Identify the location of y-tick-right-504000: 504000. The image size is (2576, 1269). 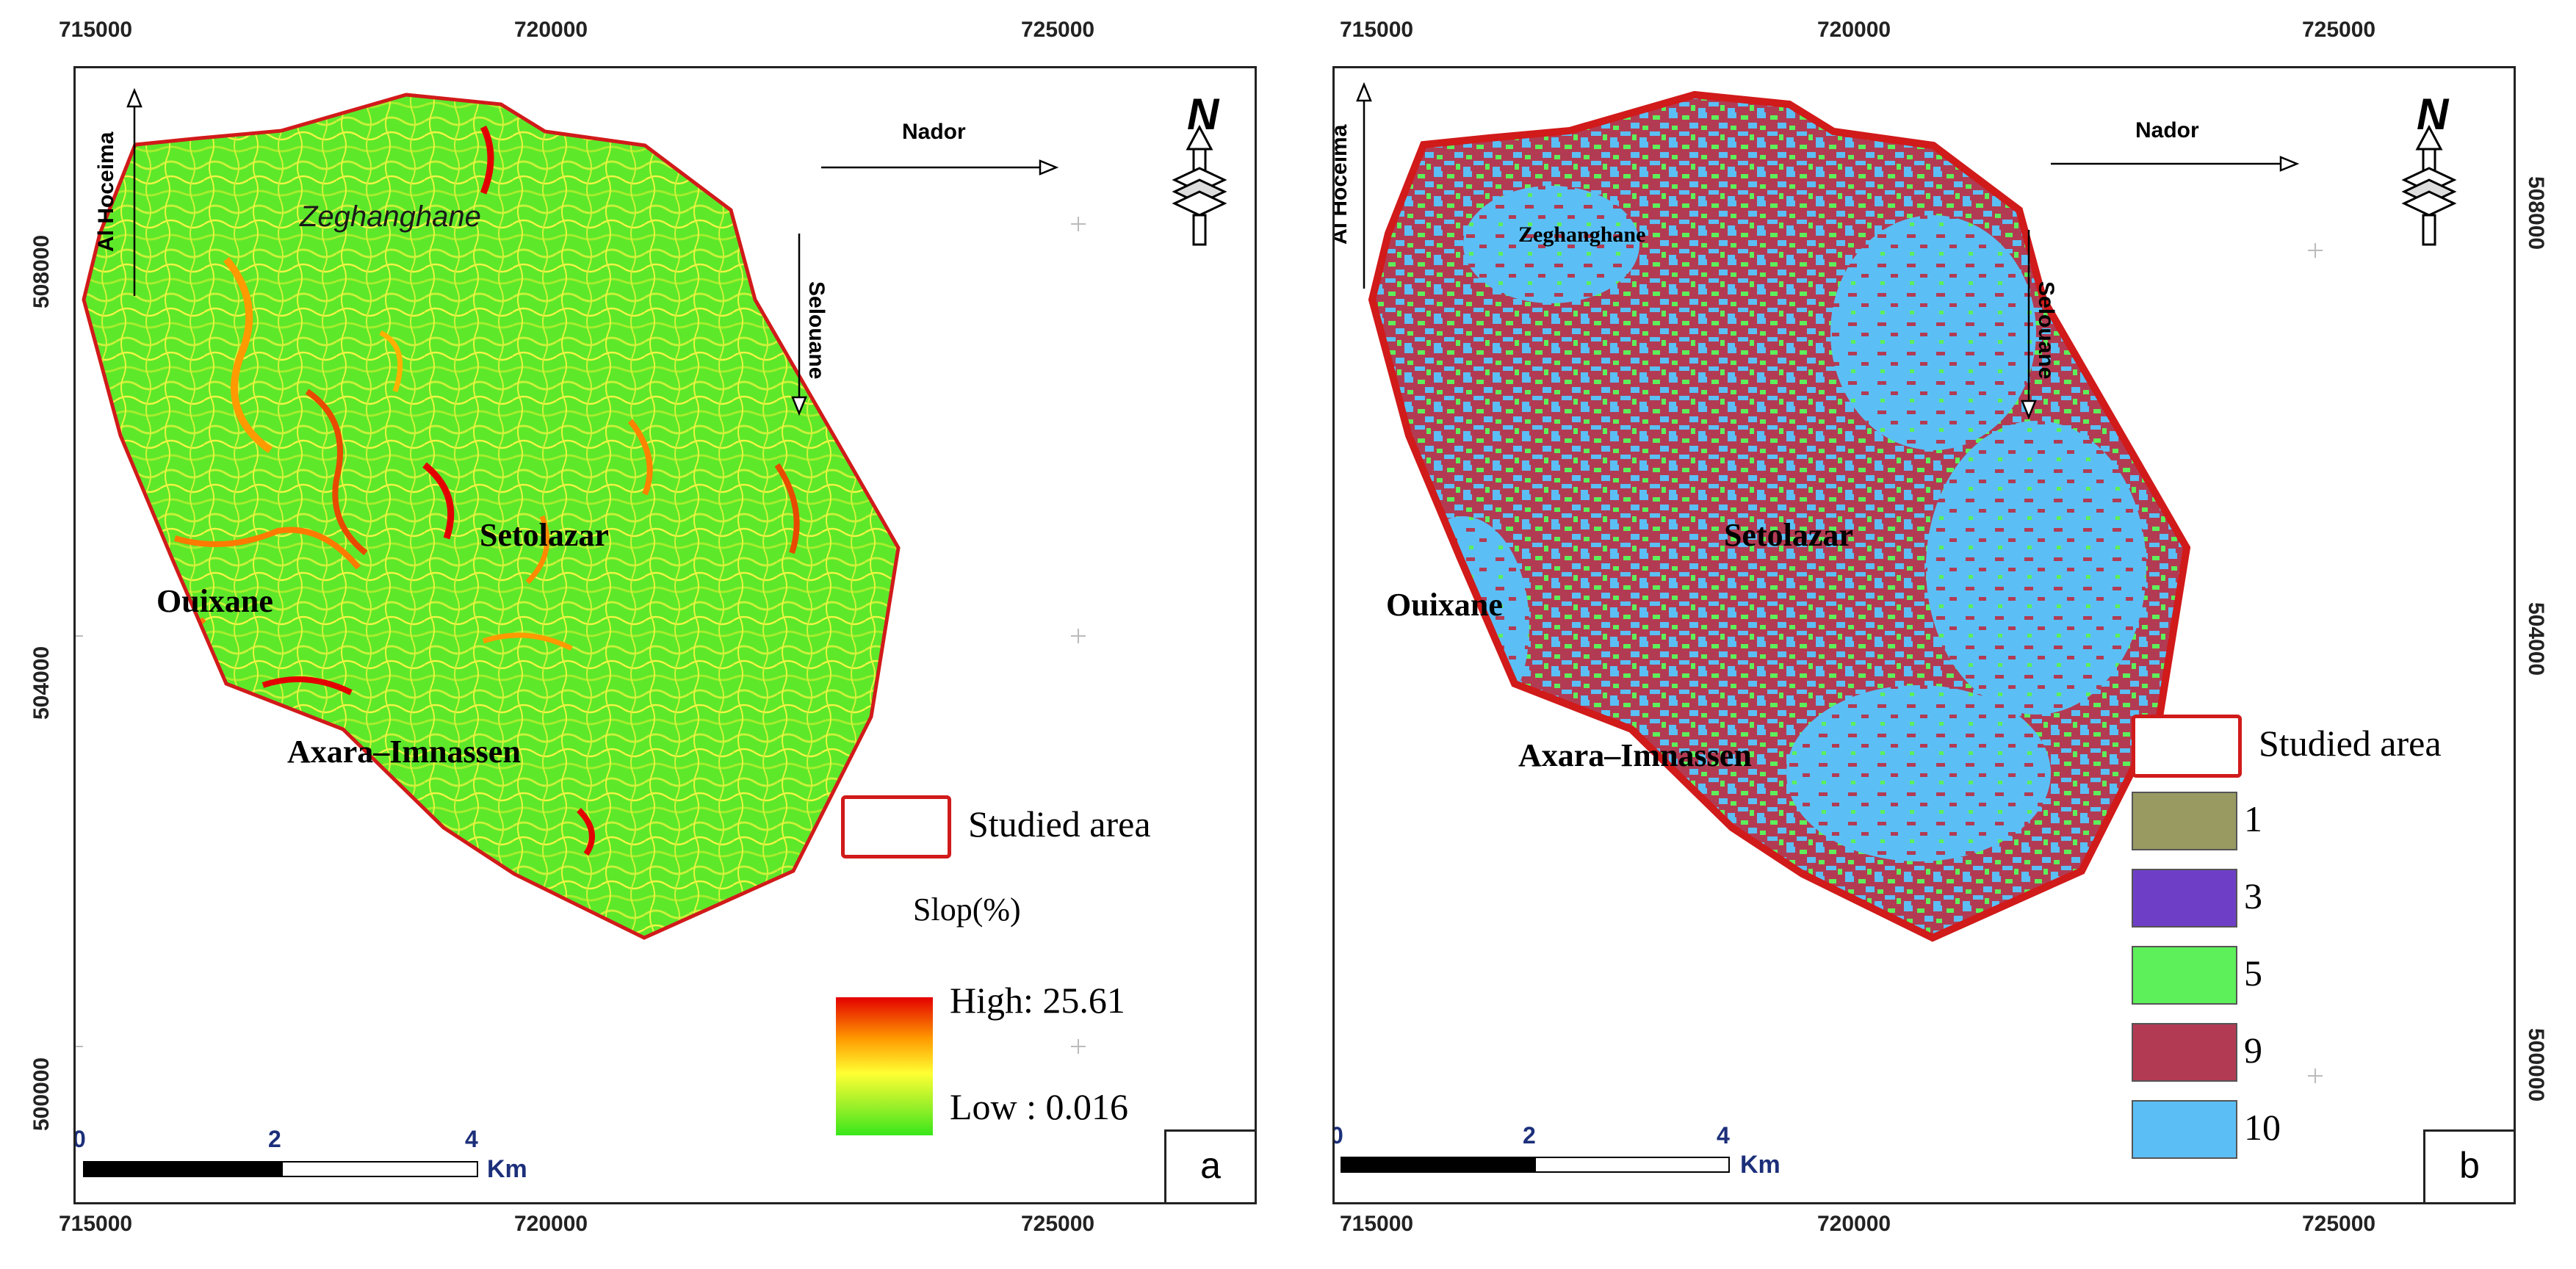
(2536, 639).